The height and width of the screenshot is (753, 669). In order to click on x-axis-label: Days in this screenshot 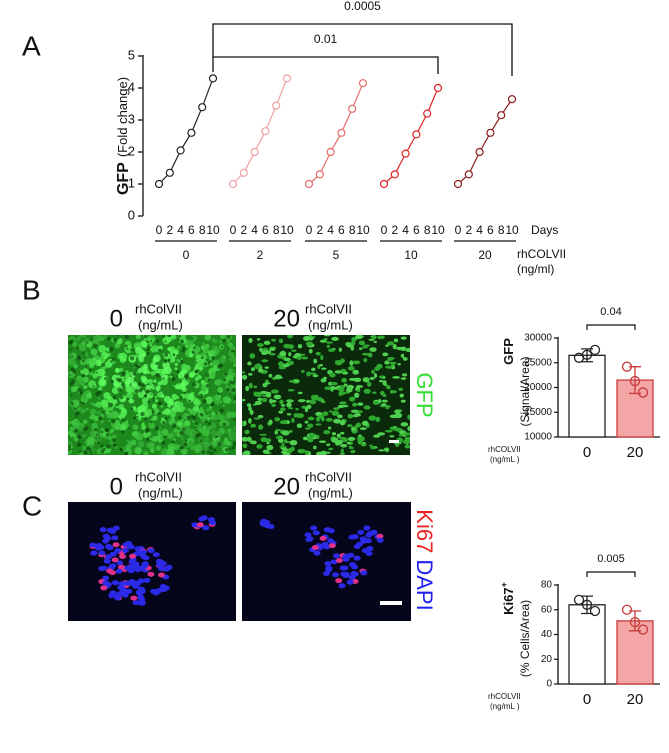, I will do `click(544, 230)`.